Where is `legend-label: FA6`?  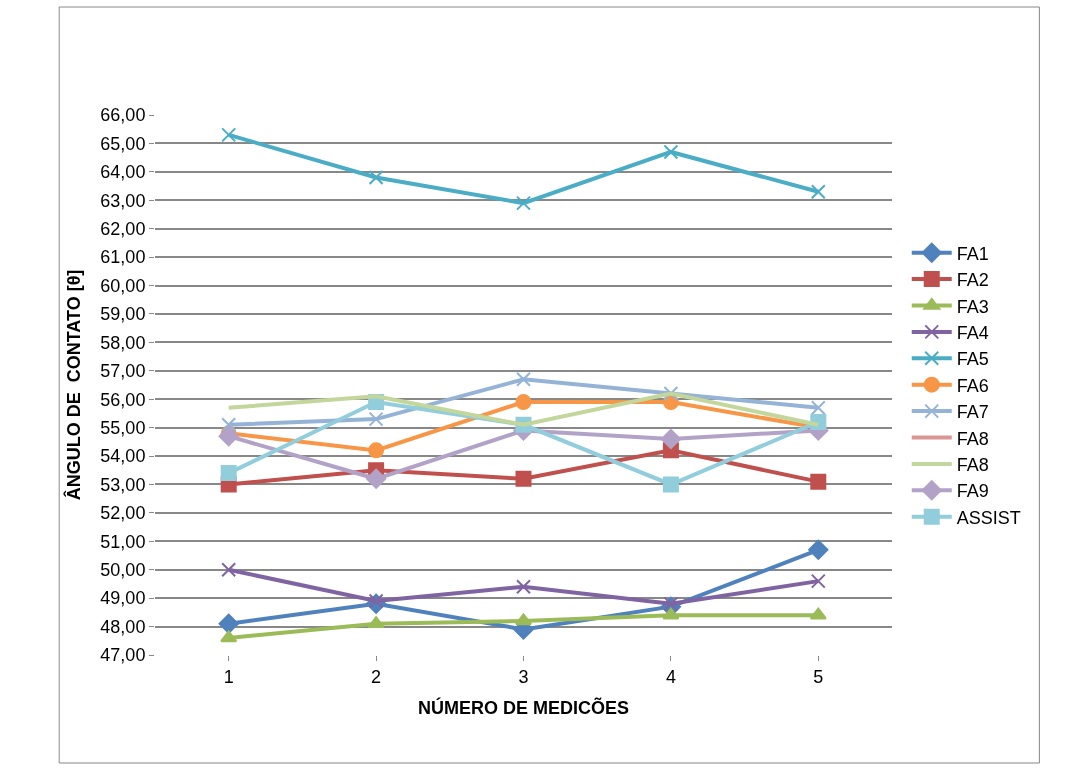
legend-label: FA6 is located at coordinates (972, 385).